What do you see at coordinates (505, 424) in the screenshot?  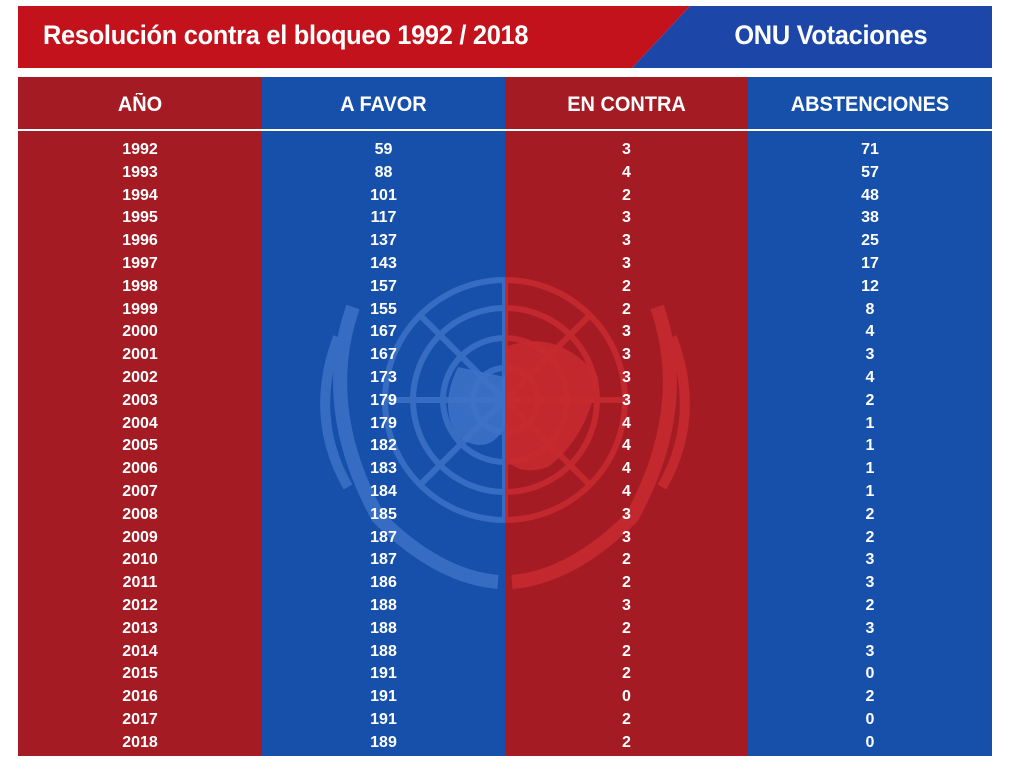 I see `table-row: 2004 179 4 1` at bounding box center [505, 424].